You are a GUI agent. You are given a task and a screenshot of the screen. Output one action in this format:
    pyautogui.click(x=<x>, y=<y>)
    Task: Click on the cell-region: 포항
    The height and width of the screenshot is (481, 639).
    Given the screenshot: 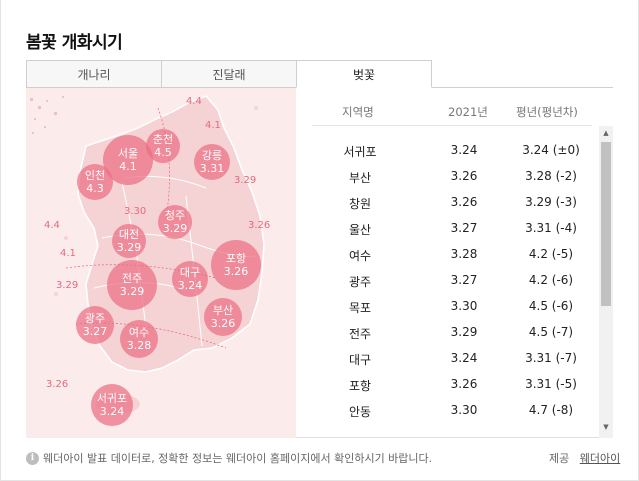 What is the action you would take?
    pyautogui.click(x=360, y=386)
    